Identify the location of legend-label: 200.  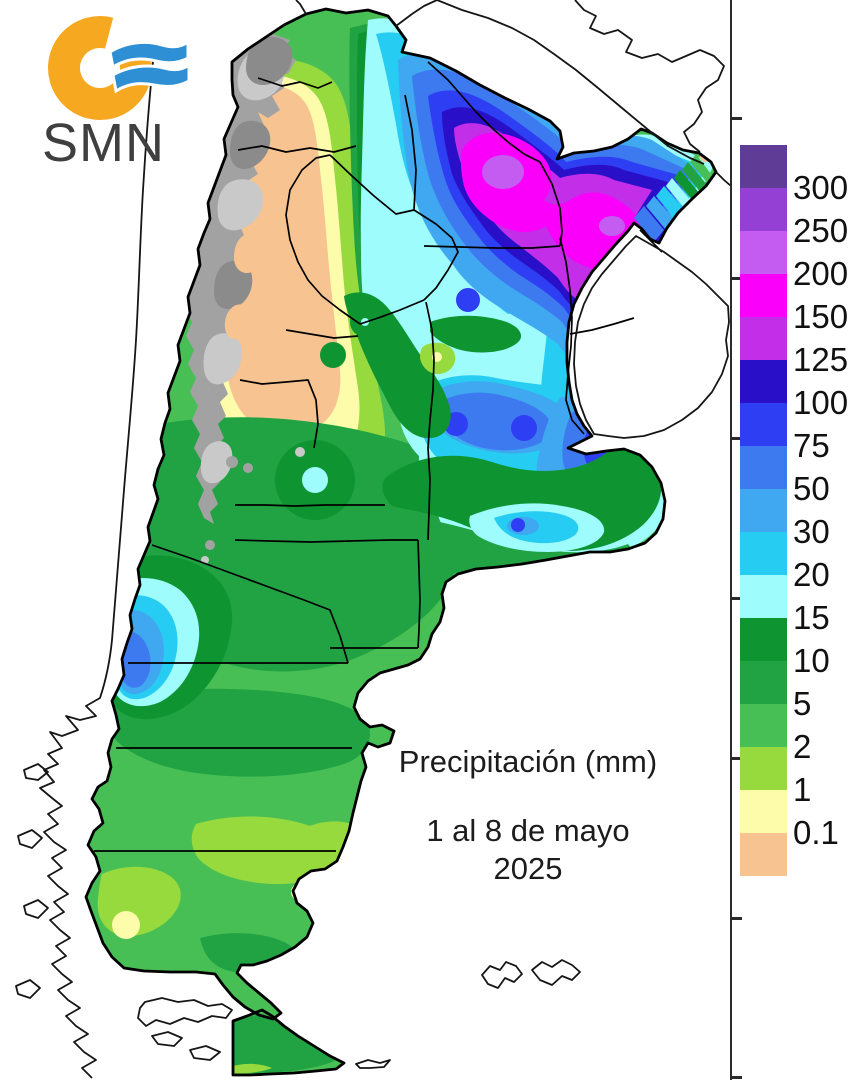
(821, 273).